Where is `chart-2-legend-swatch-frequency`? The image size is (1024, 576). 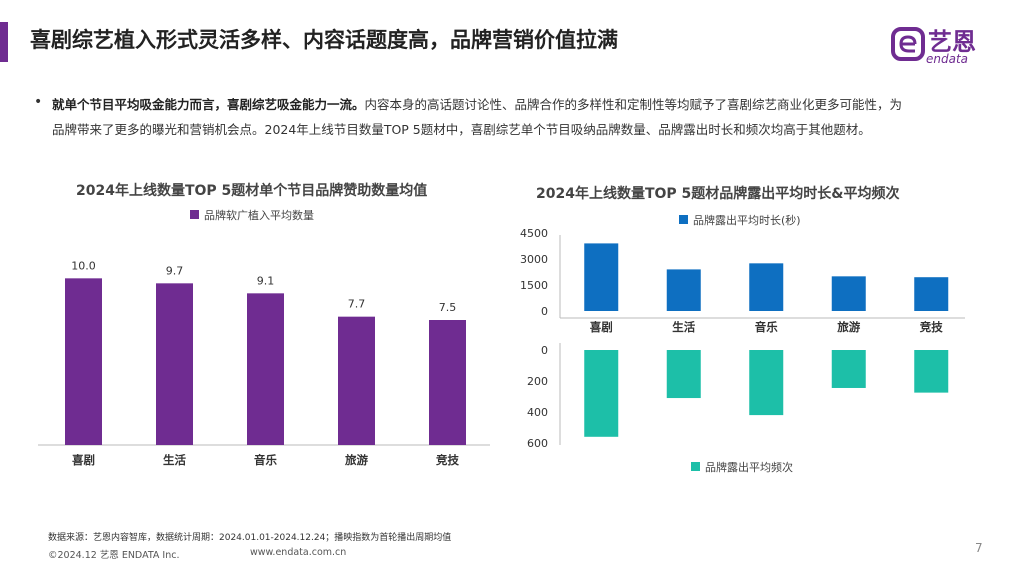
chart-2-legend-swatch-frequency is located at coordinates (695, 466).